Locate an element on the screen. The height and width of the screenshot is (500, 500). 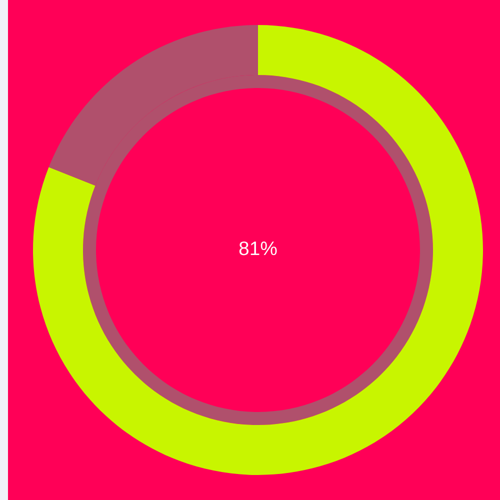
data-label: 81% is located at coordinates (258, 248).